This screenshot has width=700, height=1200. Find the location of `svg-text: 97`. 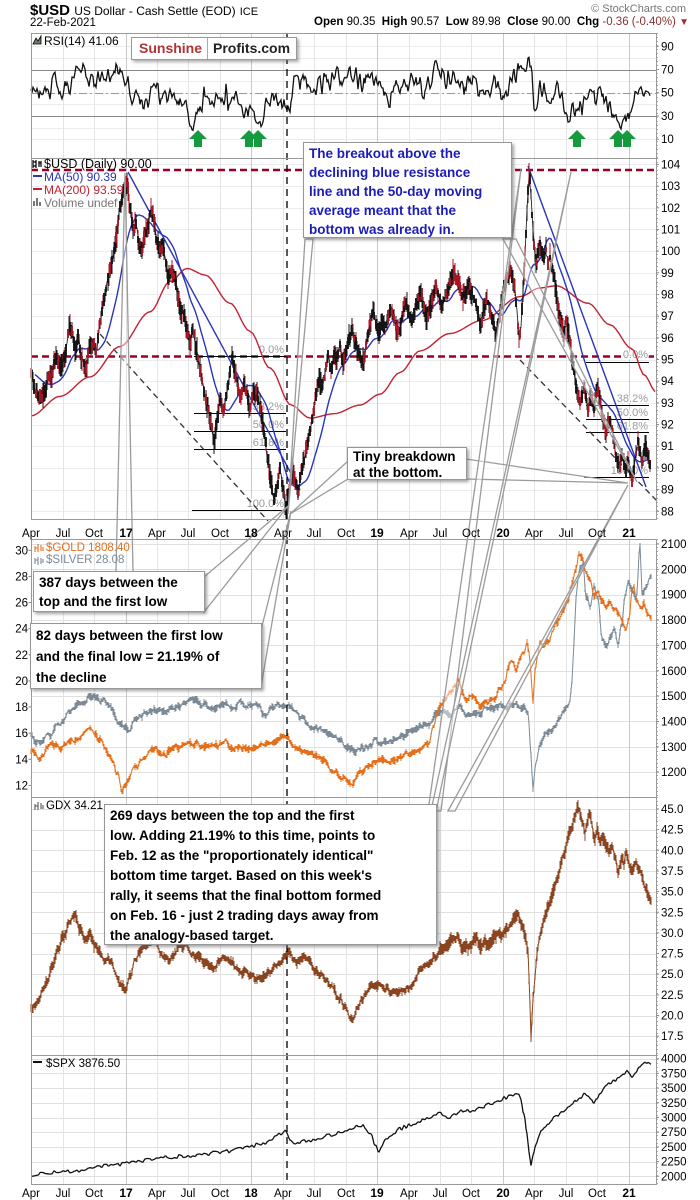

svg-text: 97 is located at coordinates (667, 317).